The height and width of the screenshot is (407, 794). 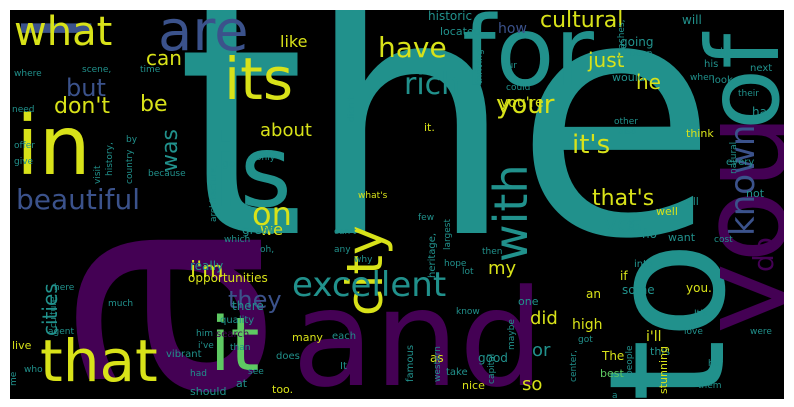 What do you see at coordinates (252, 171) in the screenshot?
I see `word-is: is` at bounding box center [252, 171].